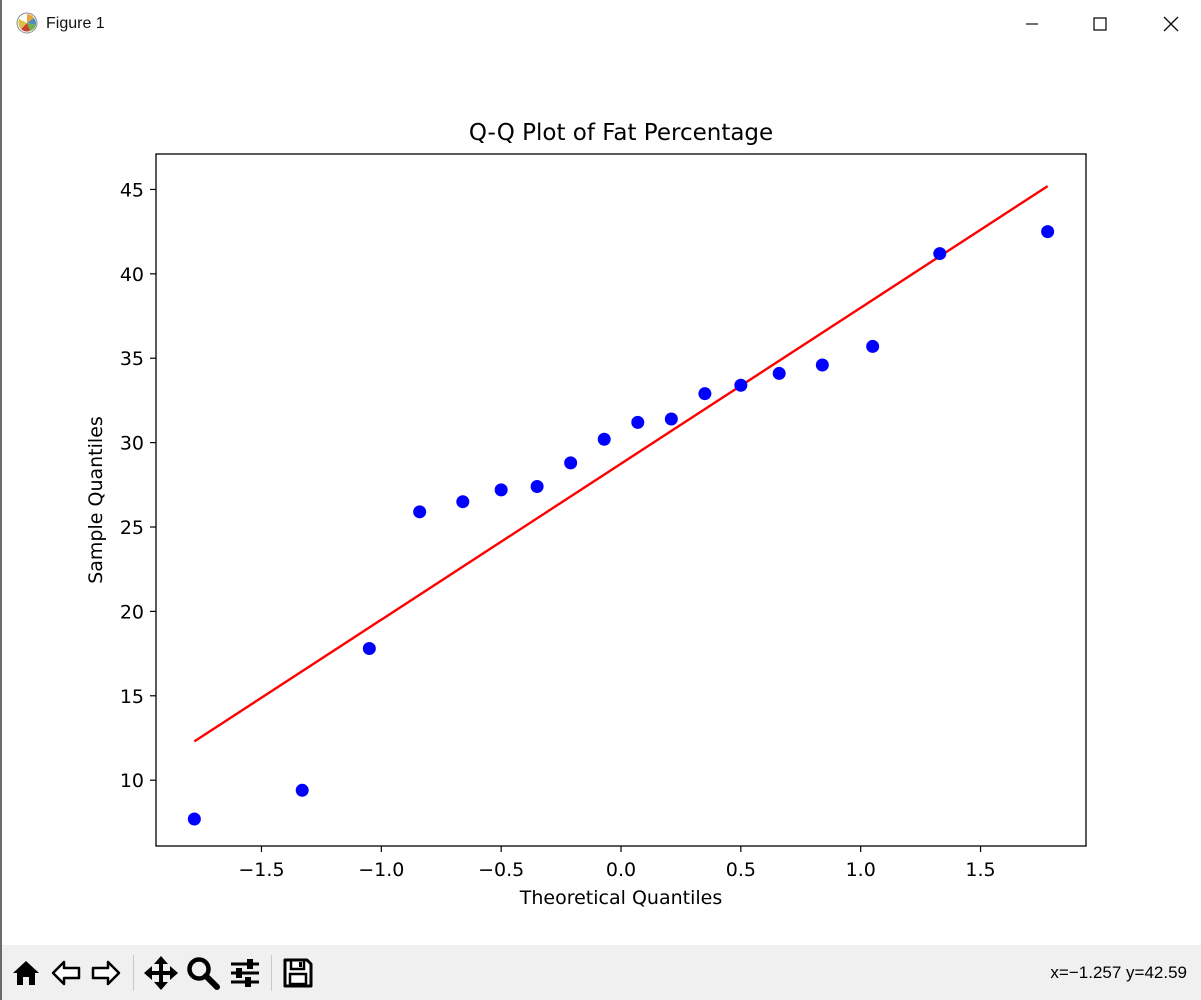 This screenshot has width=1201, height=1000. Describe the element at coordinates (132, 781) in the screenshot. I see `y-tick-label: 10` at that location.